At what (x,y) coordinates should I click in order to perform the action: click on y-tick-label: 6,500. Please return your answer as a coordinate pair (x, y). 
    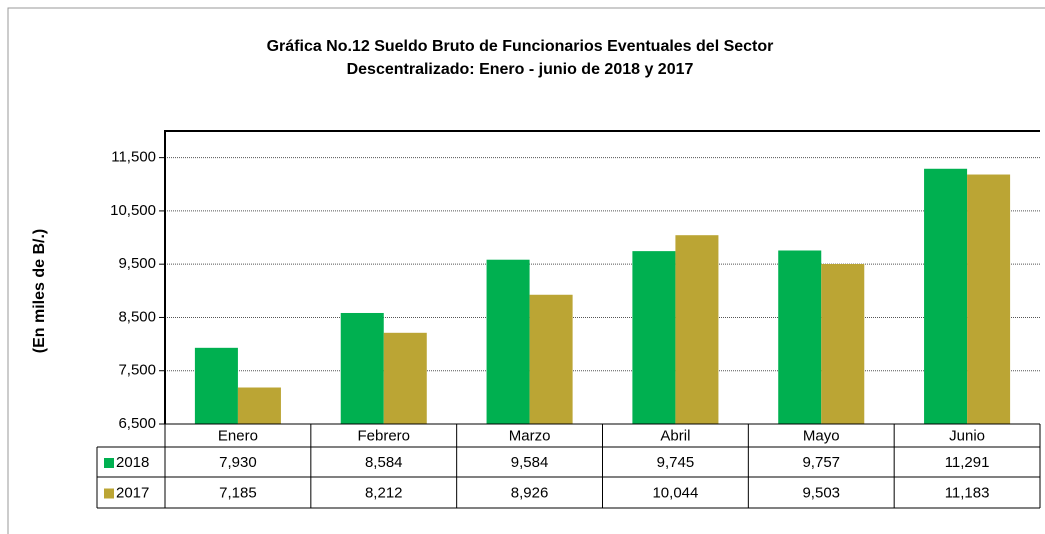
    Looking at the image, I should click on (137, 423).